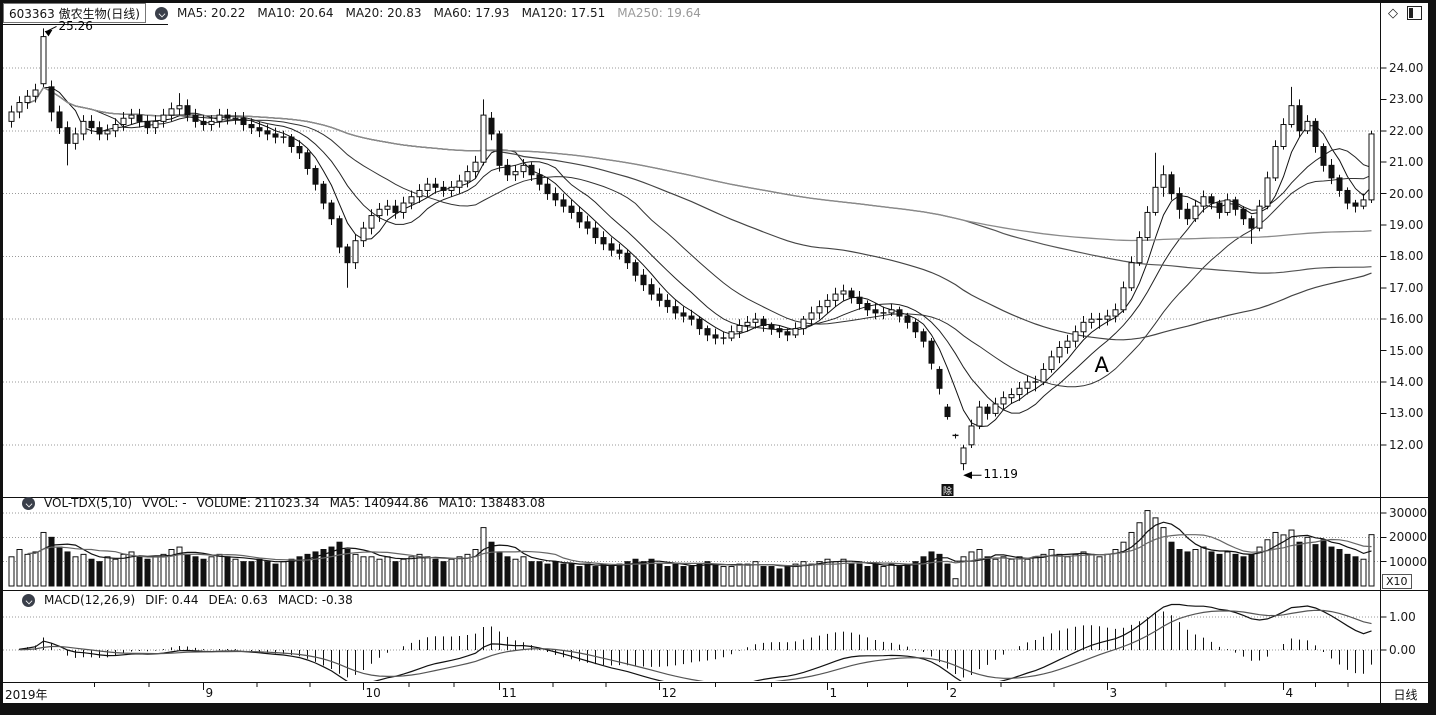 Image resolution: width=1436 pixels, height=715 pixels. What do you see at coordinates (1289, 693) in the screenshot?
I see `month-label: 4` at bounding box center [1289, 693].